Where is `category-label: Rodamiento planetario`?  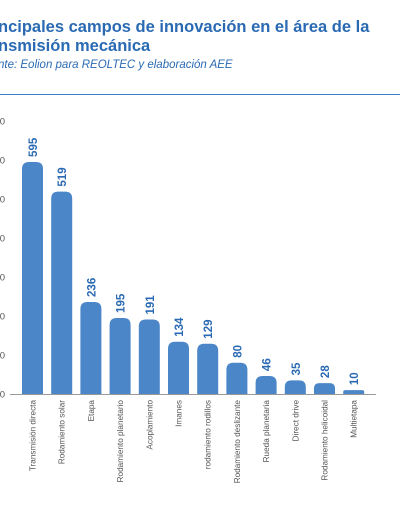
category-label: Rodamiento planetario is located at coordinates (120, 441).